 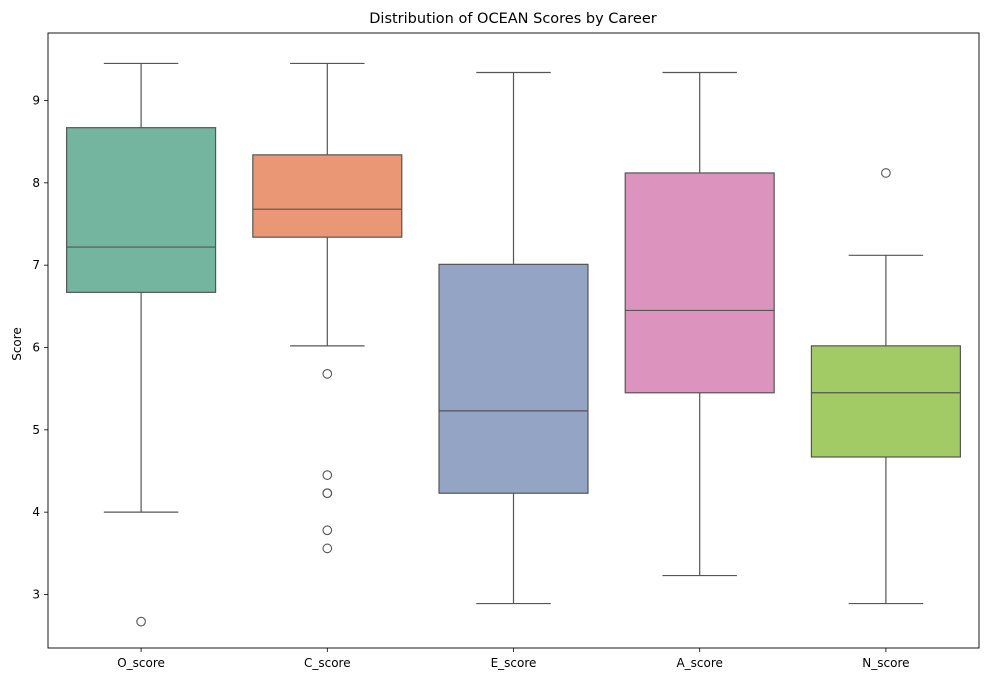 I want to click on y-tick-label: 6, so click(x=36, y=347).